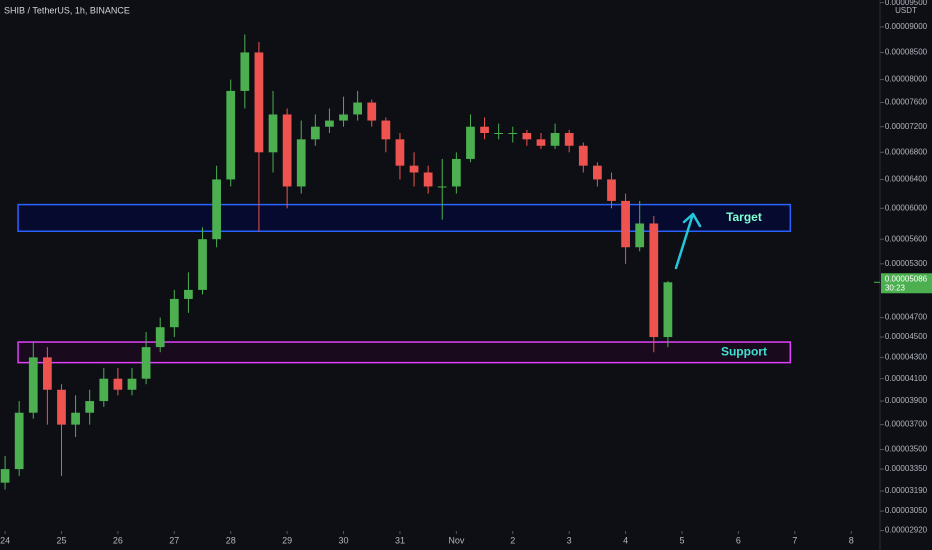 This screenshot has height=550, width=932. I want to click on x-tick-label: 5, so click(681, 540).